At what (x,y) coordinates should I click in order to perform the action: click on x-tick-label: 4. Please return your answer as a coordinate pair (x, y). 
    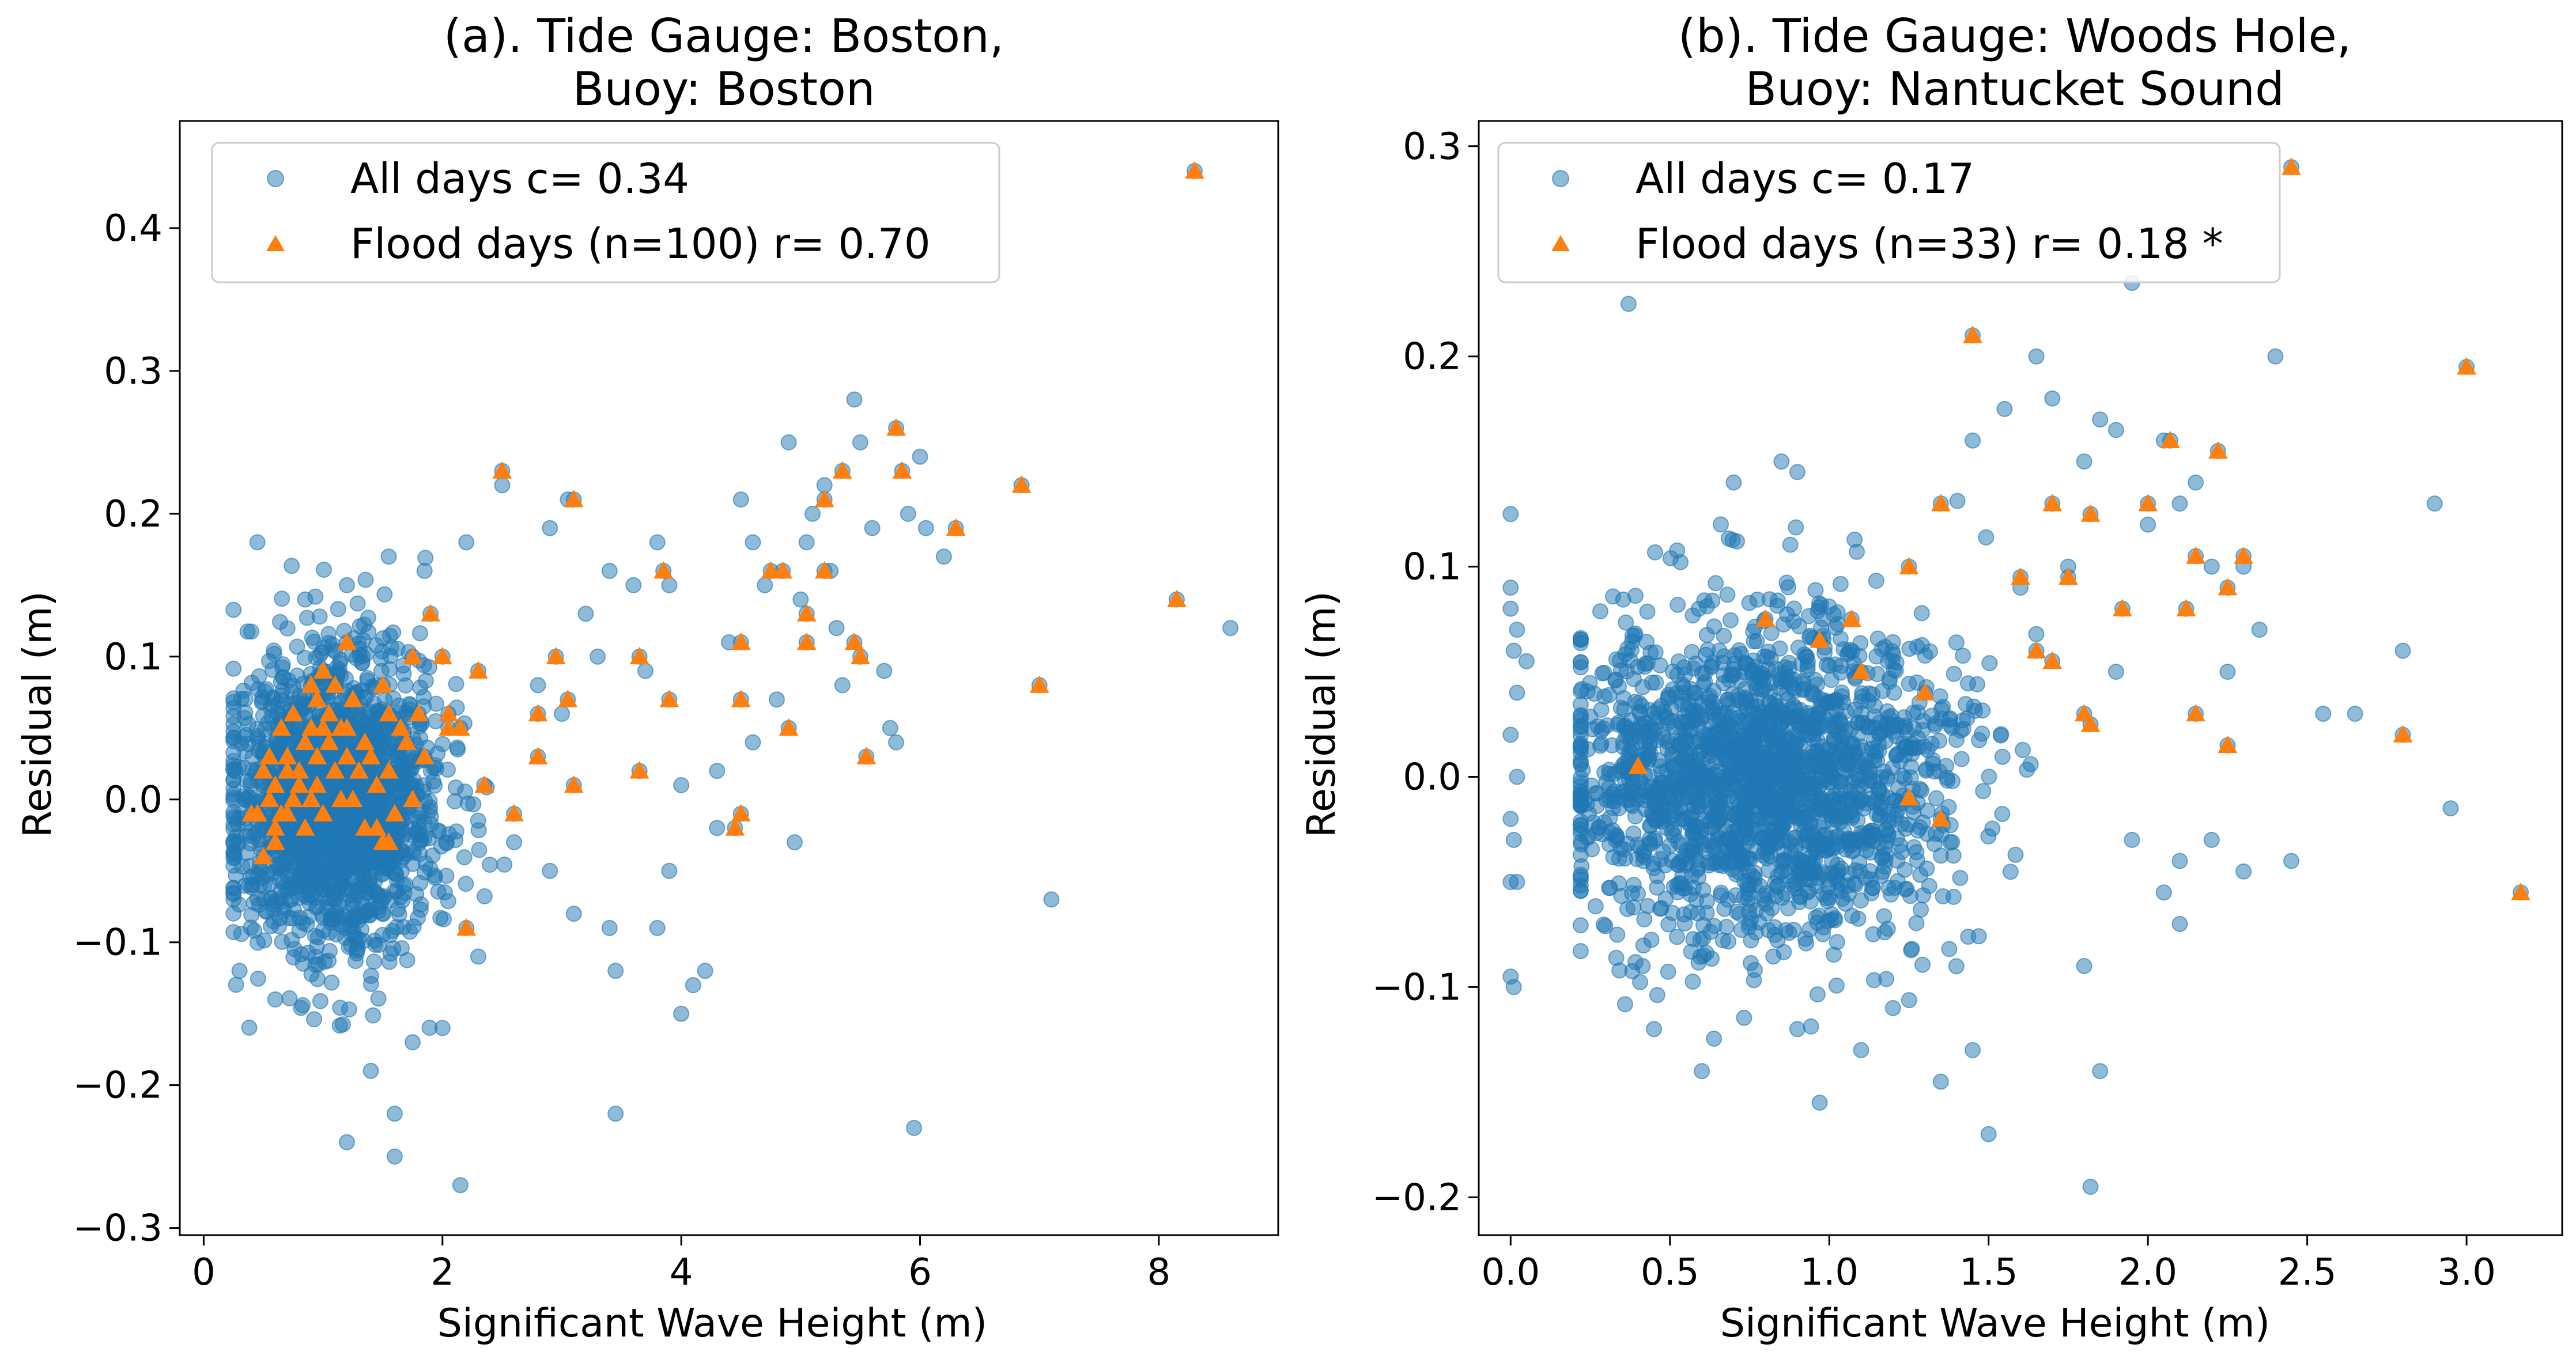
    Looking at the image, I should click on (681, 1272).